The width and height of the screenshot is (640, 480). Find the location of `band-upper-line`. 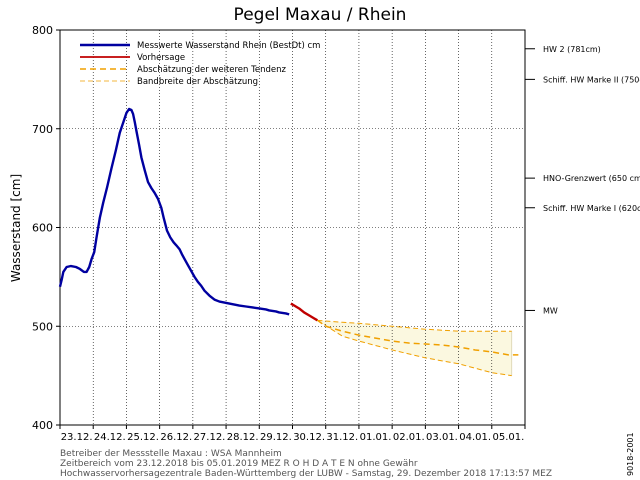

band-upper-line is located at coordinates (414, 325).